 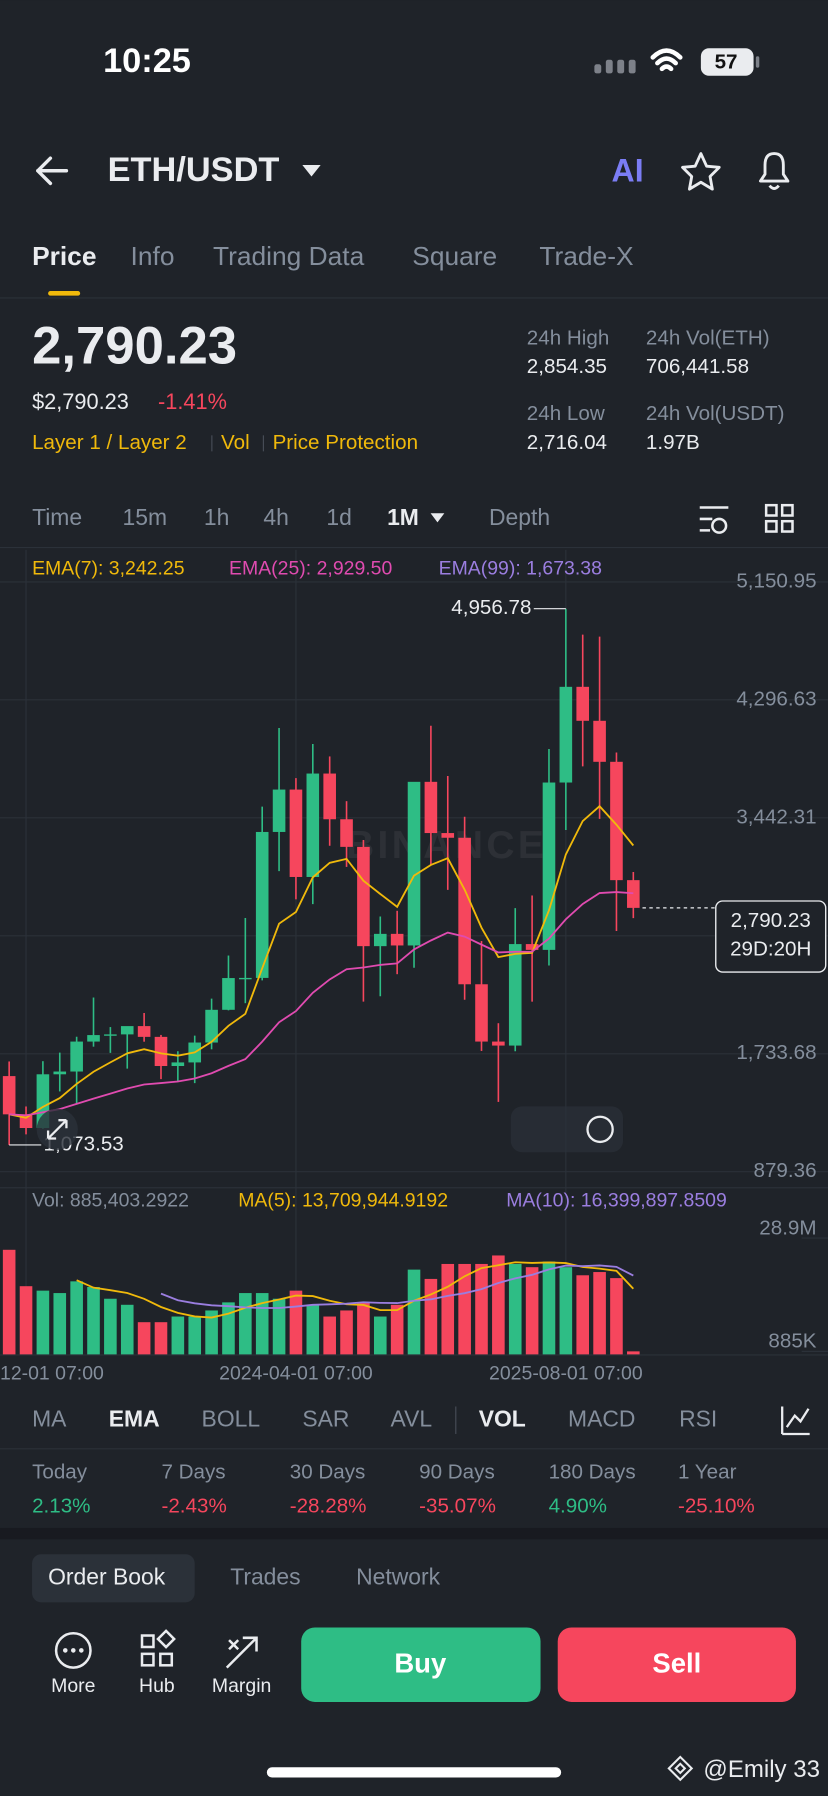 What do you see at coordinates (680, 1768) in the screenshot?
I see `watermark-logo` at bounding box center [680, 1768].